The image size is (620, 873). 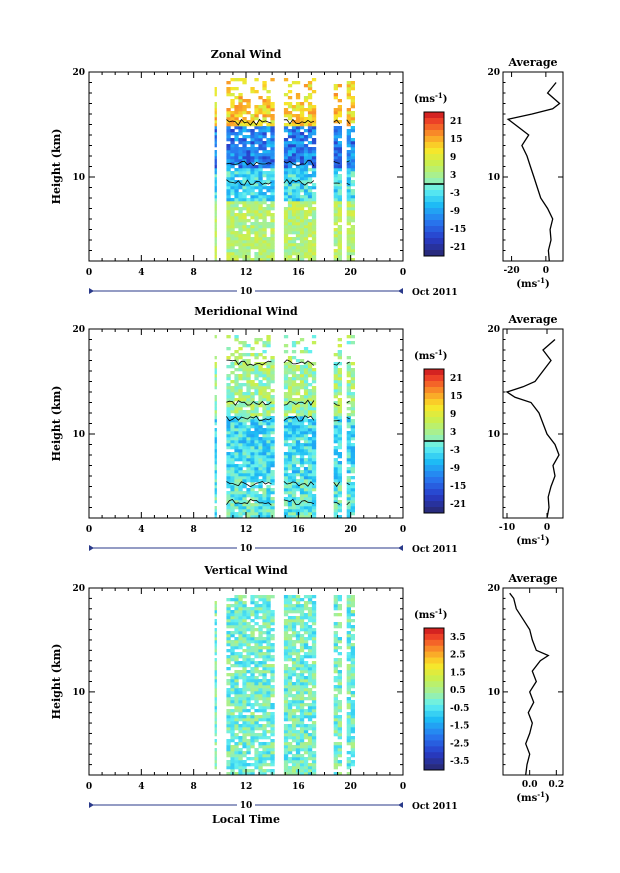 What do you see at coordinates (249, 182) in the screenshot?
I see `contour-line` at bounding box center [249, 182].